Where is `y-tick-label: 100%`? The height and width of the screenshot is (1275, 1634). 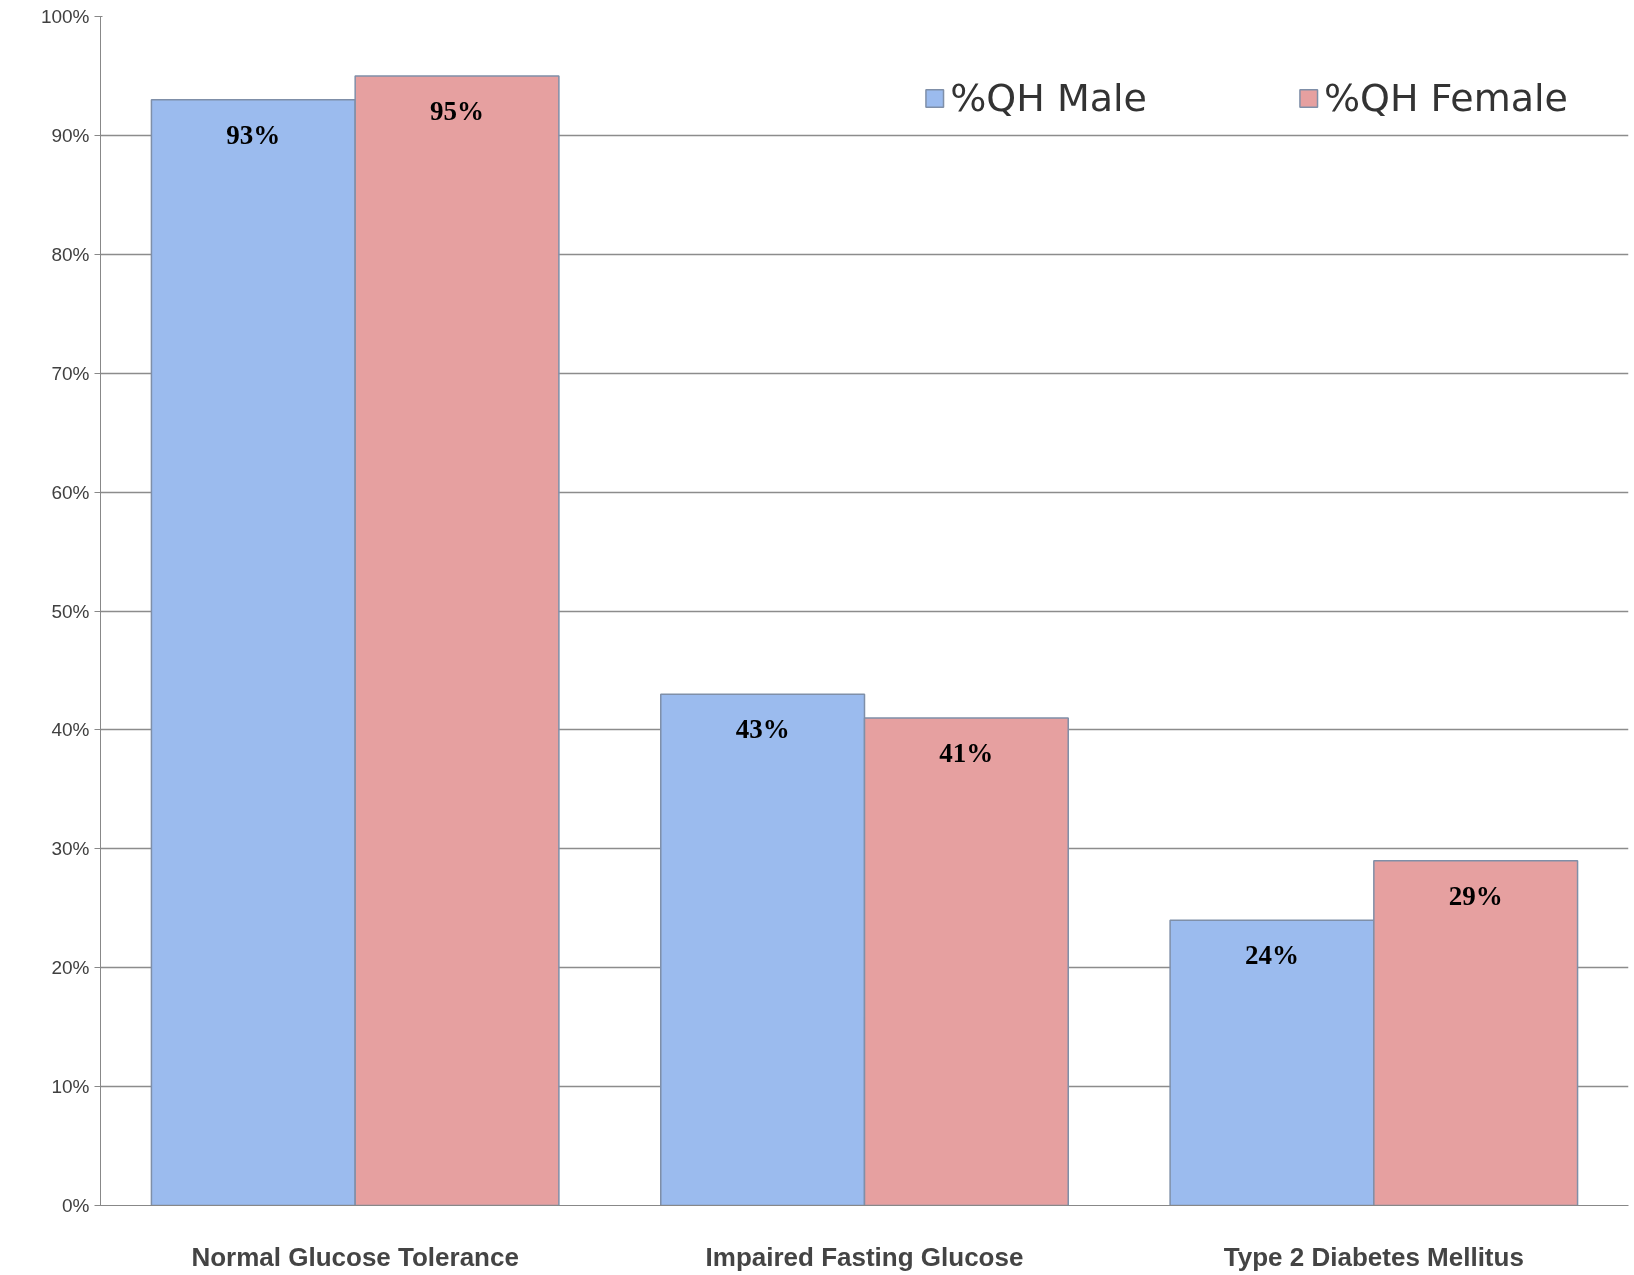 y-tick-label: 100% is located at coordinates (65, 16).